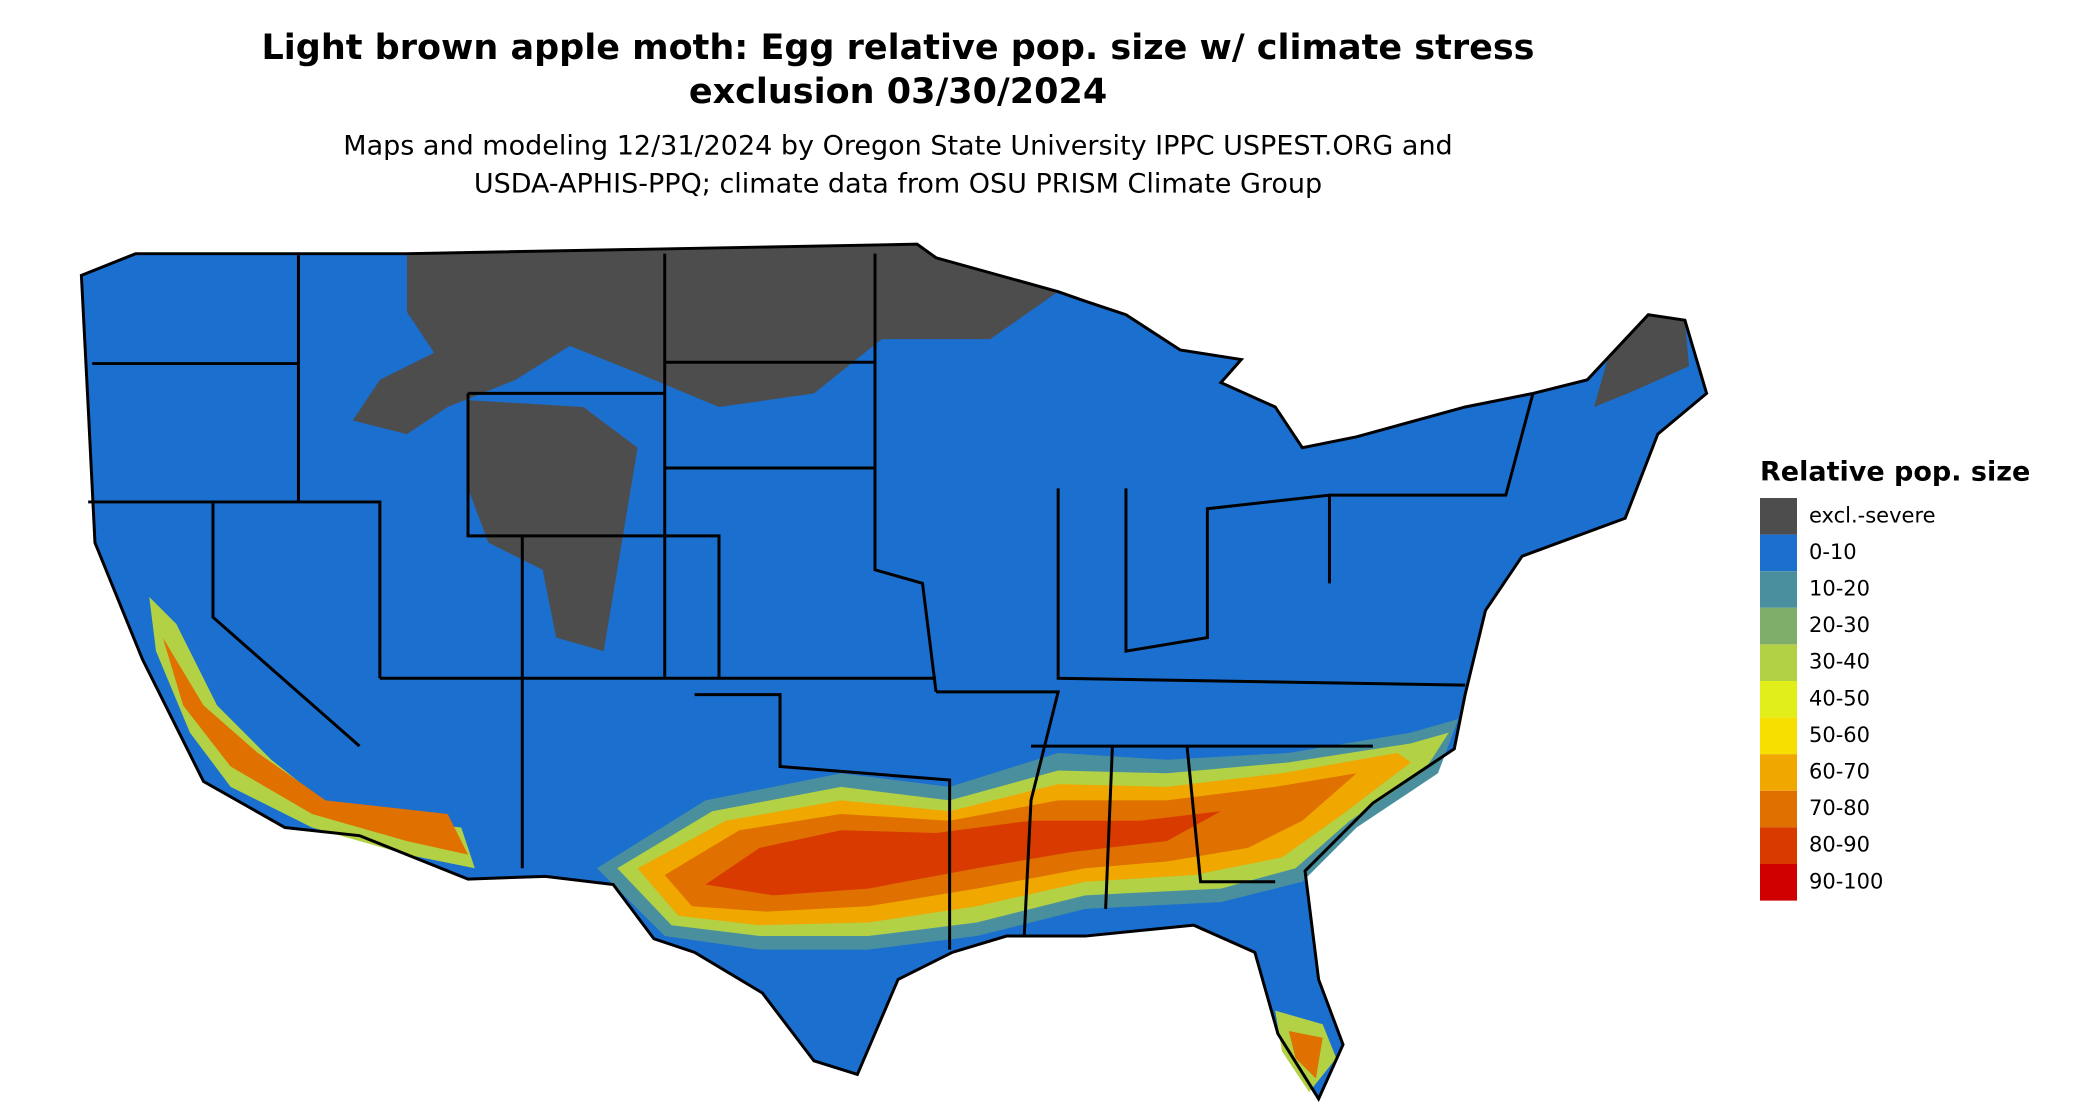 The image size is (2100, 1116). Describe the element at coordinates (1839, 735) in the screenshot. I see `legend-label: 50-60` at that location.